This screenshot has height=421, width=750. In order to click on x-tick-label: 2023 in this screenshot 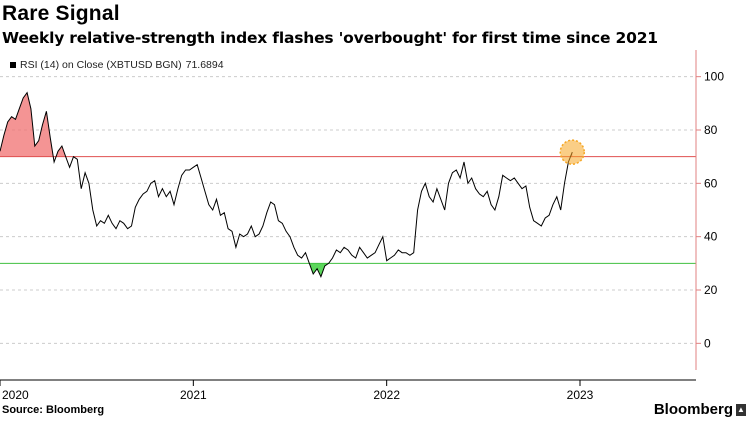, I will do `click(580, 395)`.